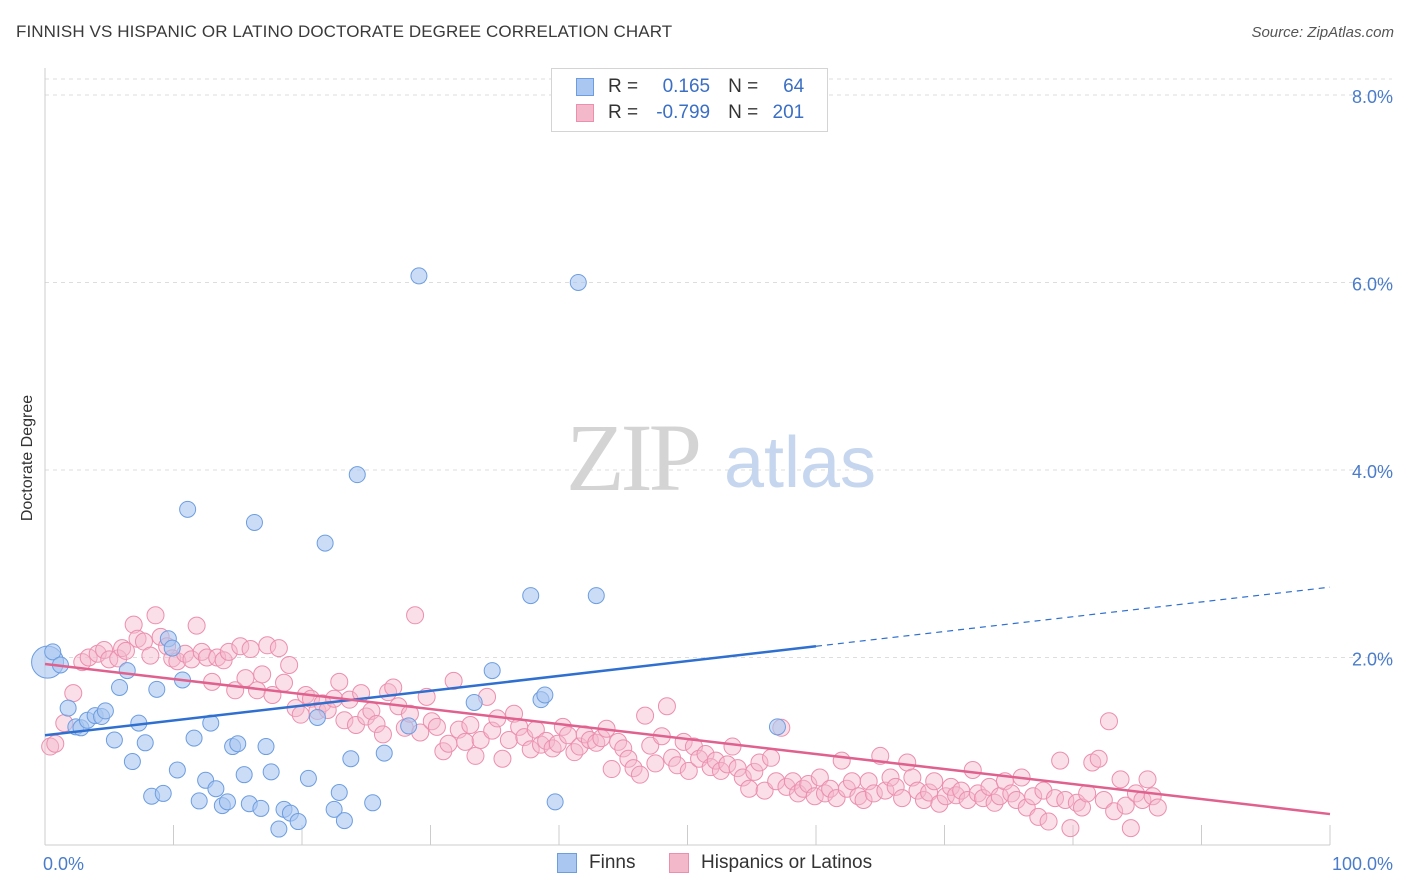 The width and height of the screenshot is (1406, 892). I want to click on watermark-atlas: atlas, so click(800, 463).